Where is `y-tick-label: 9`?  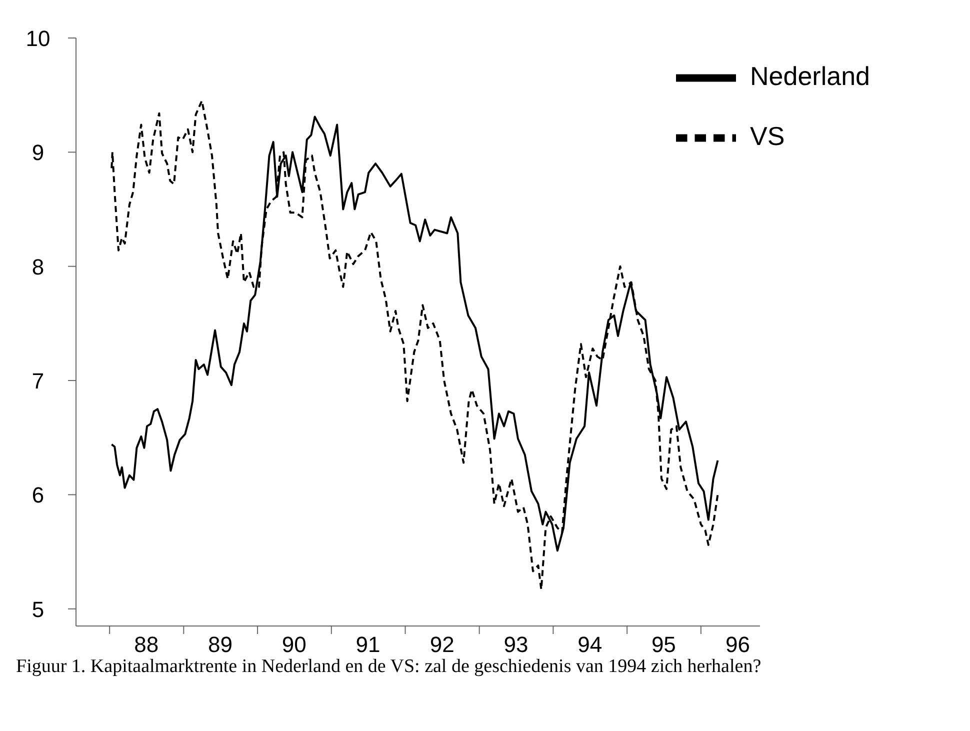
y-tick-label: 9 is located at coordinates (38, 153).